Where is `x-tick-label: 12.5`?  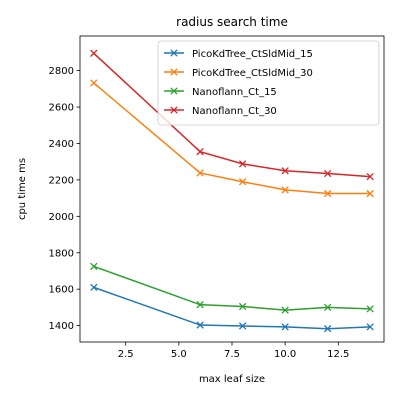
x-tick-label: 12.5 is located at coordinates (338, 354).